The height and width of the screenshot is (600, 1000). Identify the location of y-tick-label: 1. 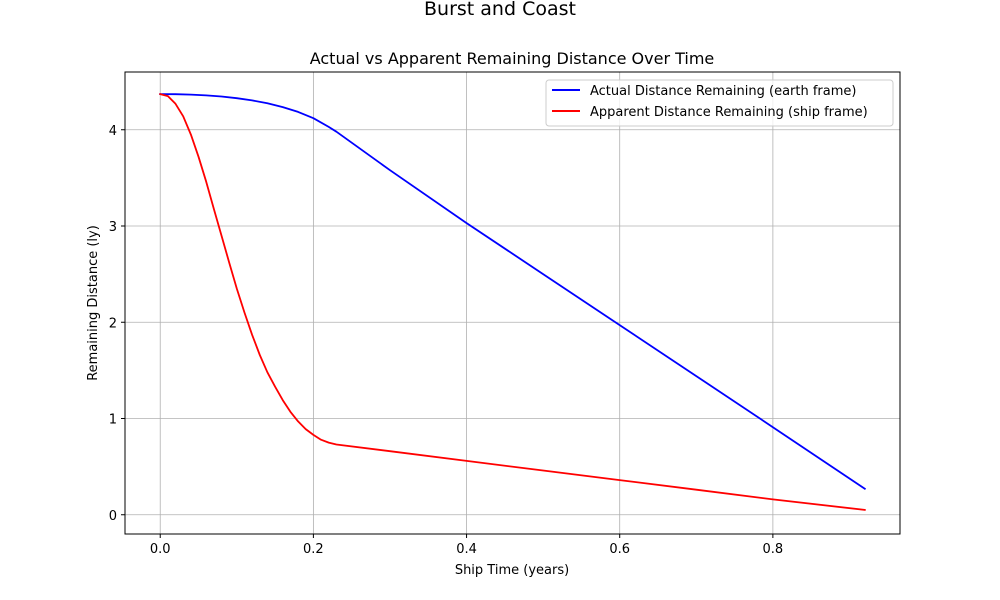
(113, 420).